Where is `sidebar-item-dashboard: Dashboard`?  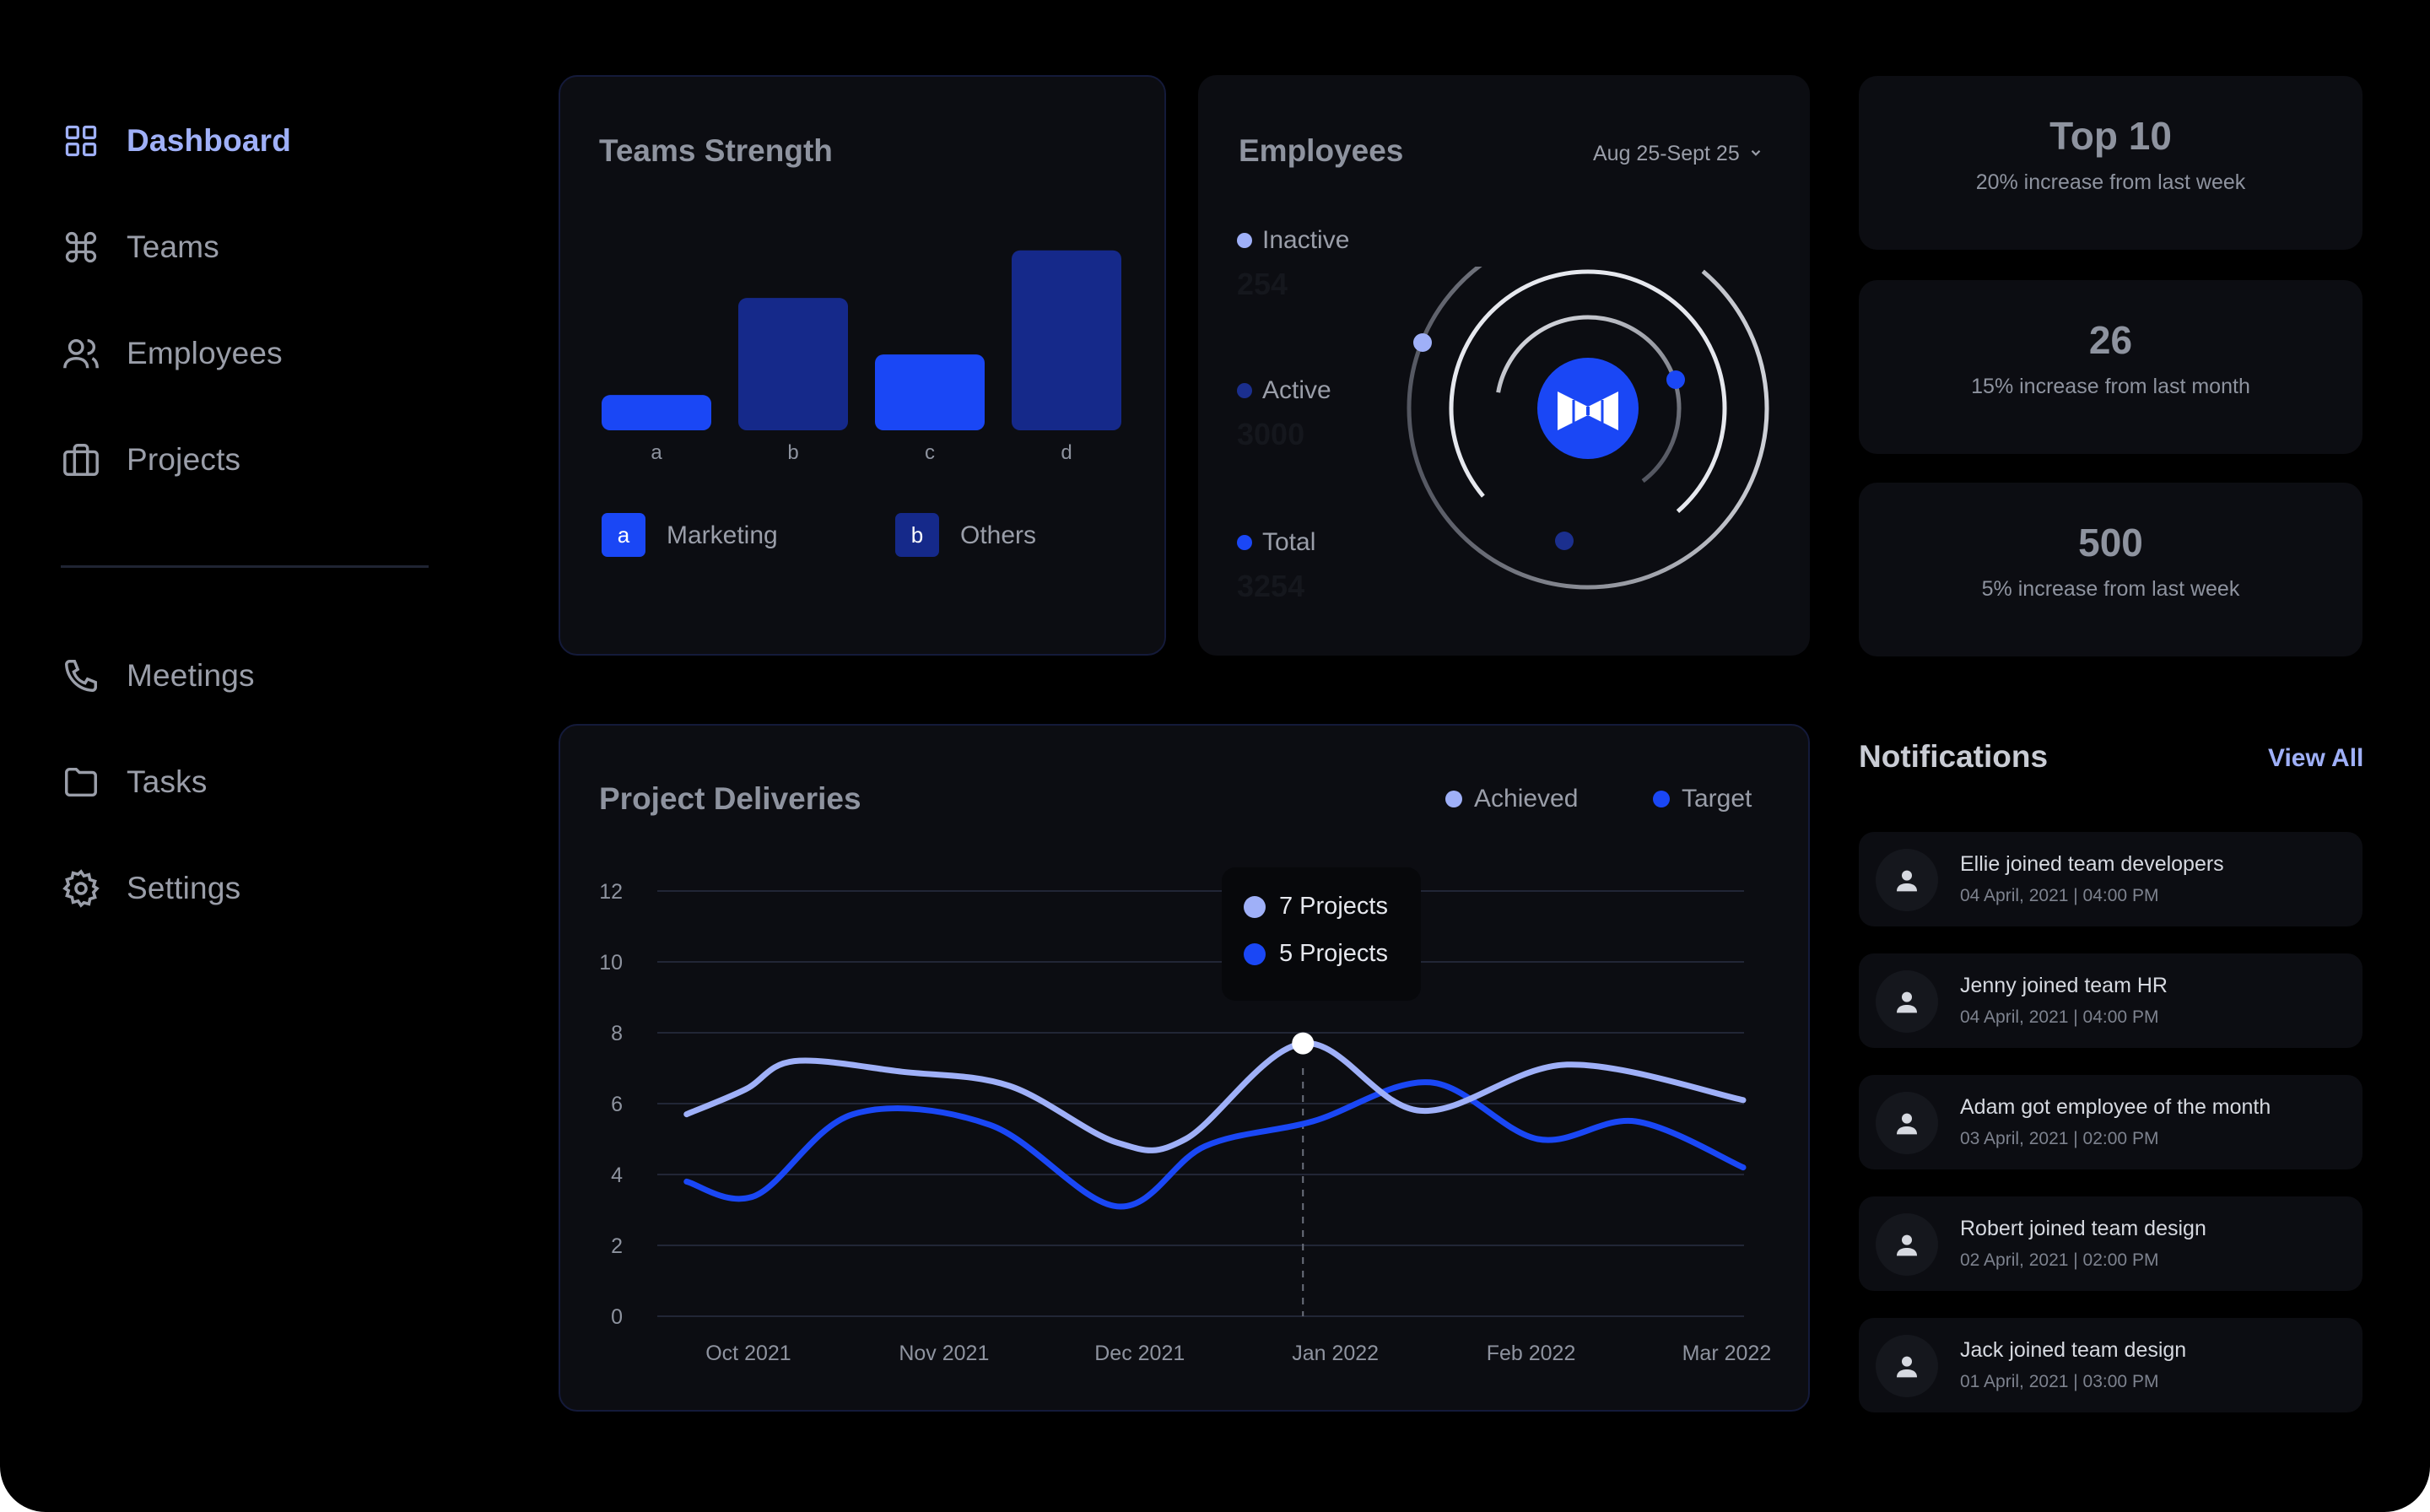
sidebar-item-dashboard: Dashboard is located at coordinates (176, 141).